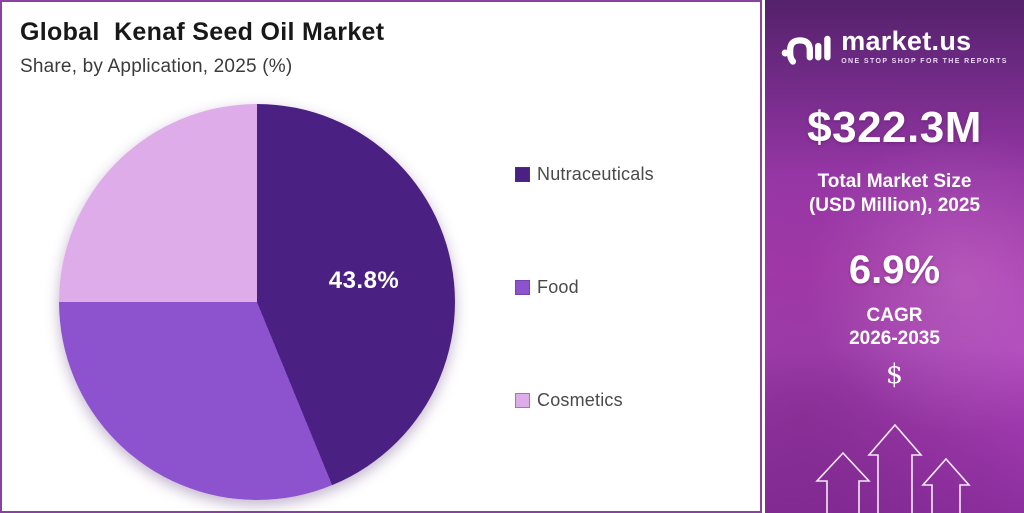  I want to click on total-market-size-label: Total Market Size (USD Million), 2025, so click(894, 193).